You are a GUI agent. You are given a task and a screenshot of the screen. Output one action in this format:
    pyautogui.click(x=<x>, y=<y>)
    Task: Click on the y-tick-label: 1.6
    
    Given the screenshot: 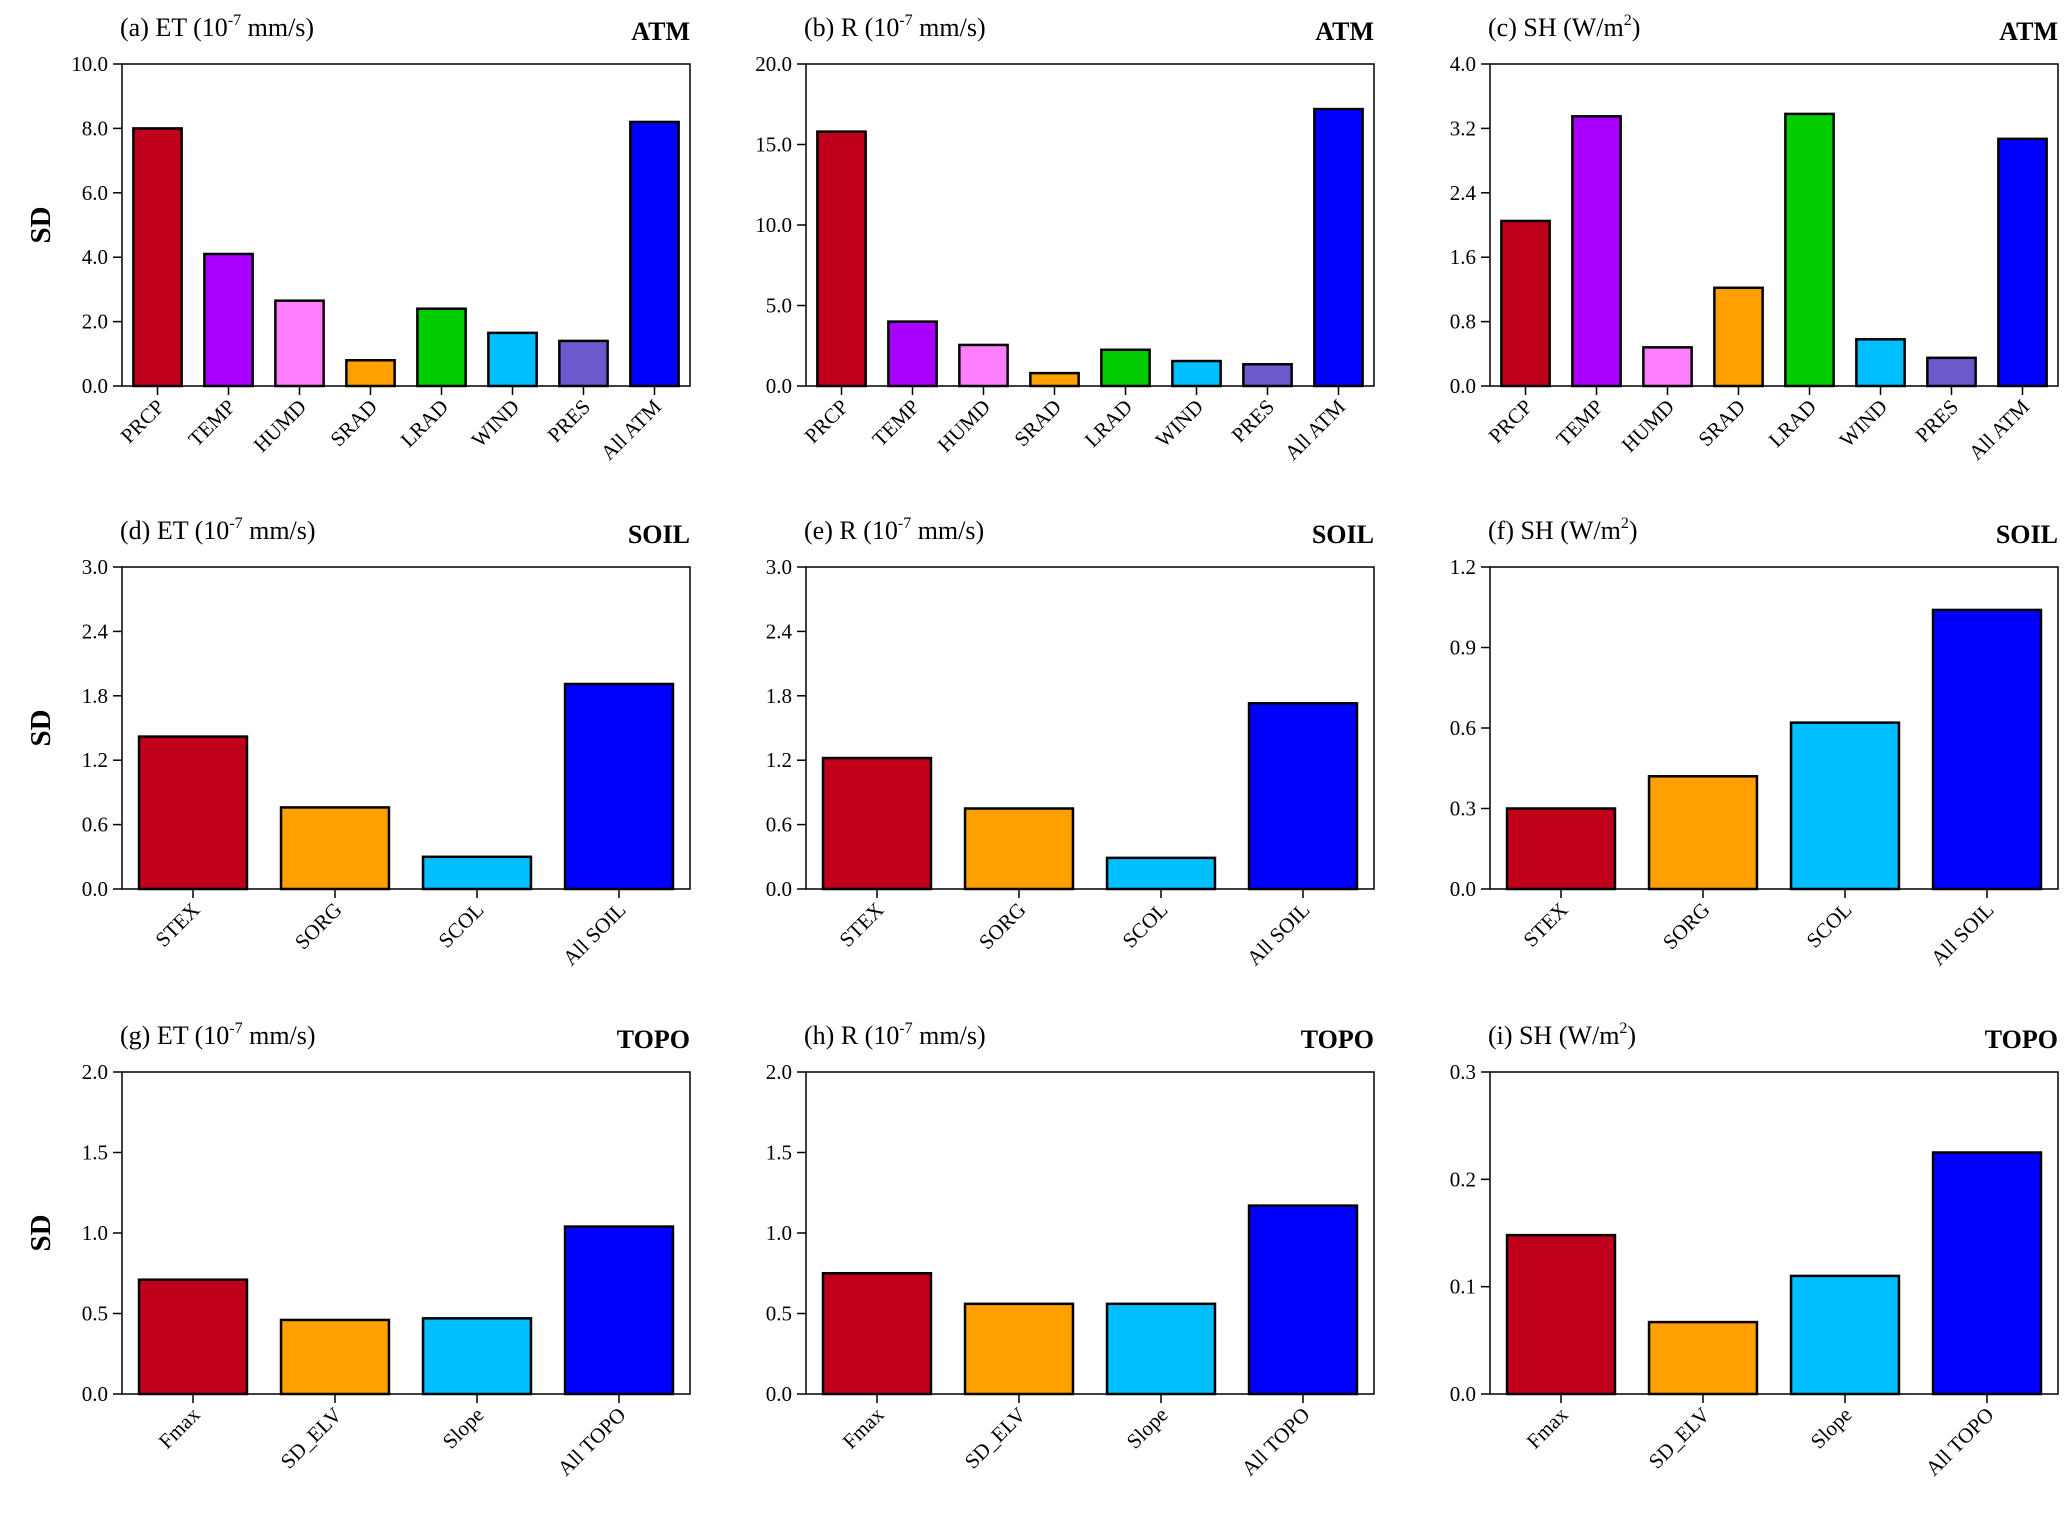 What is the action you would take?
    pyautogui.click(x=1463, y=257)
    